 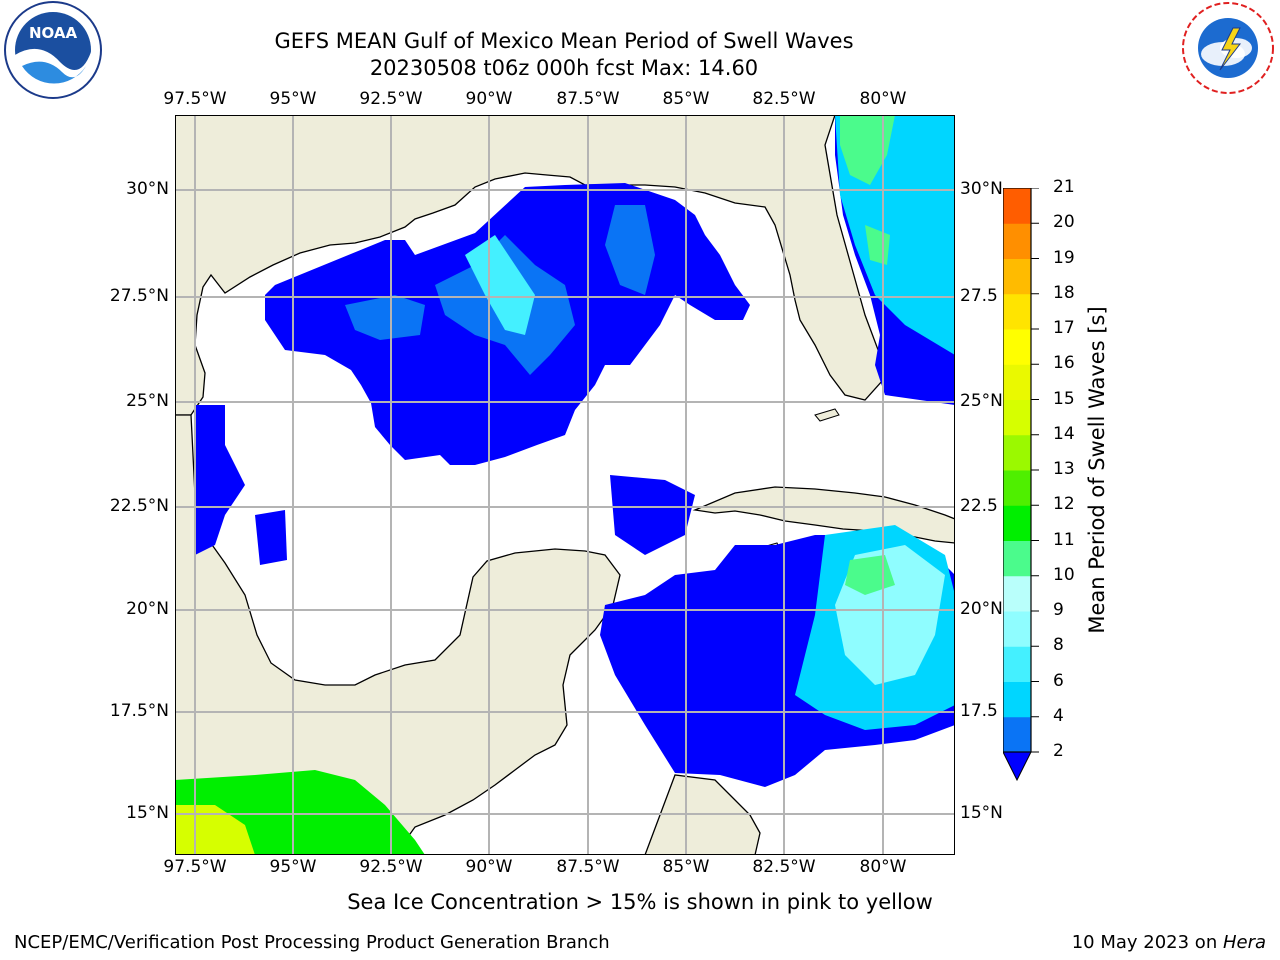 I want to click on colorbar-tick-label: 17, so click(x=1064, y=328).